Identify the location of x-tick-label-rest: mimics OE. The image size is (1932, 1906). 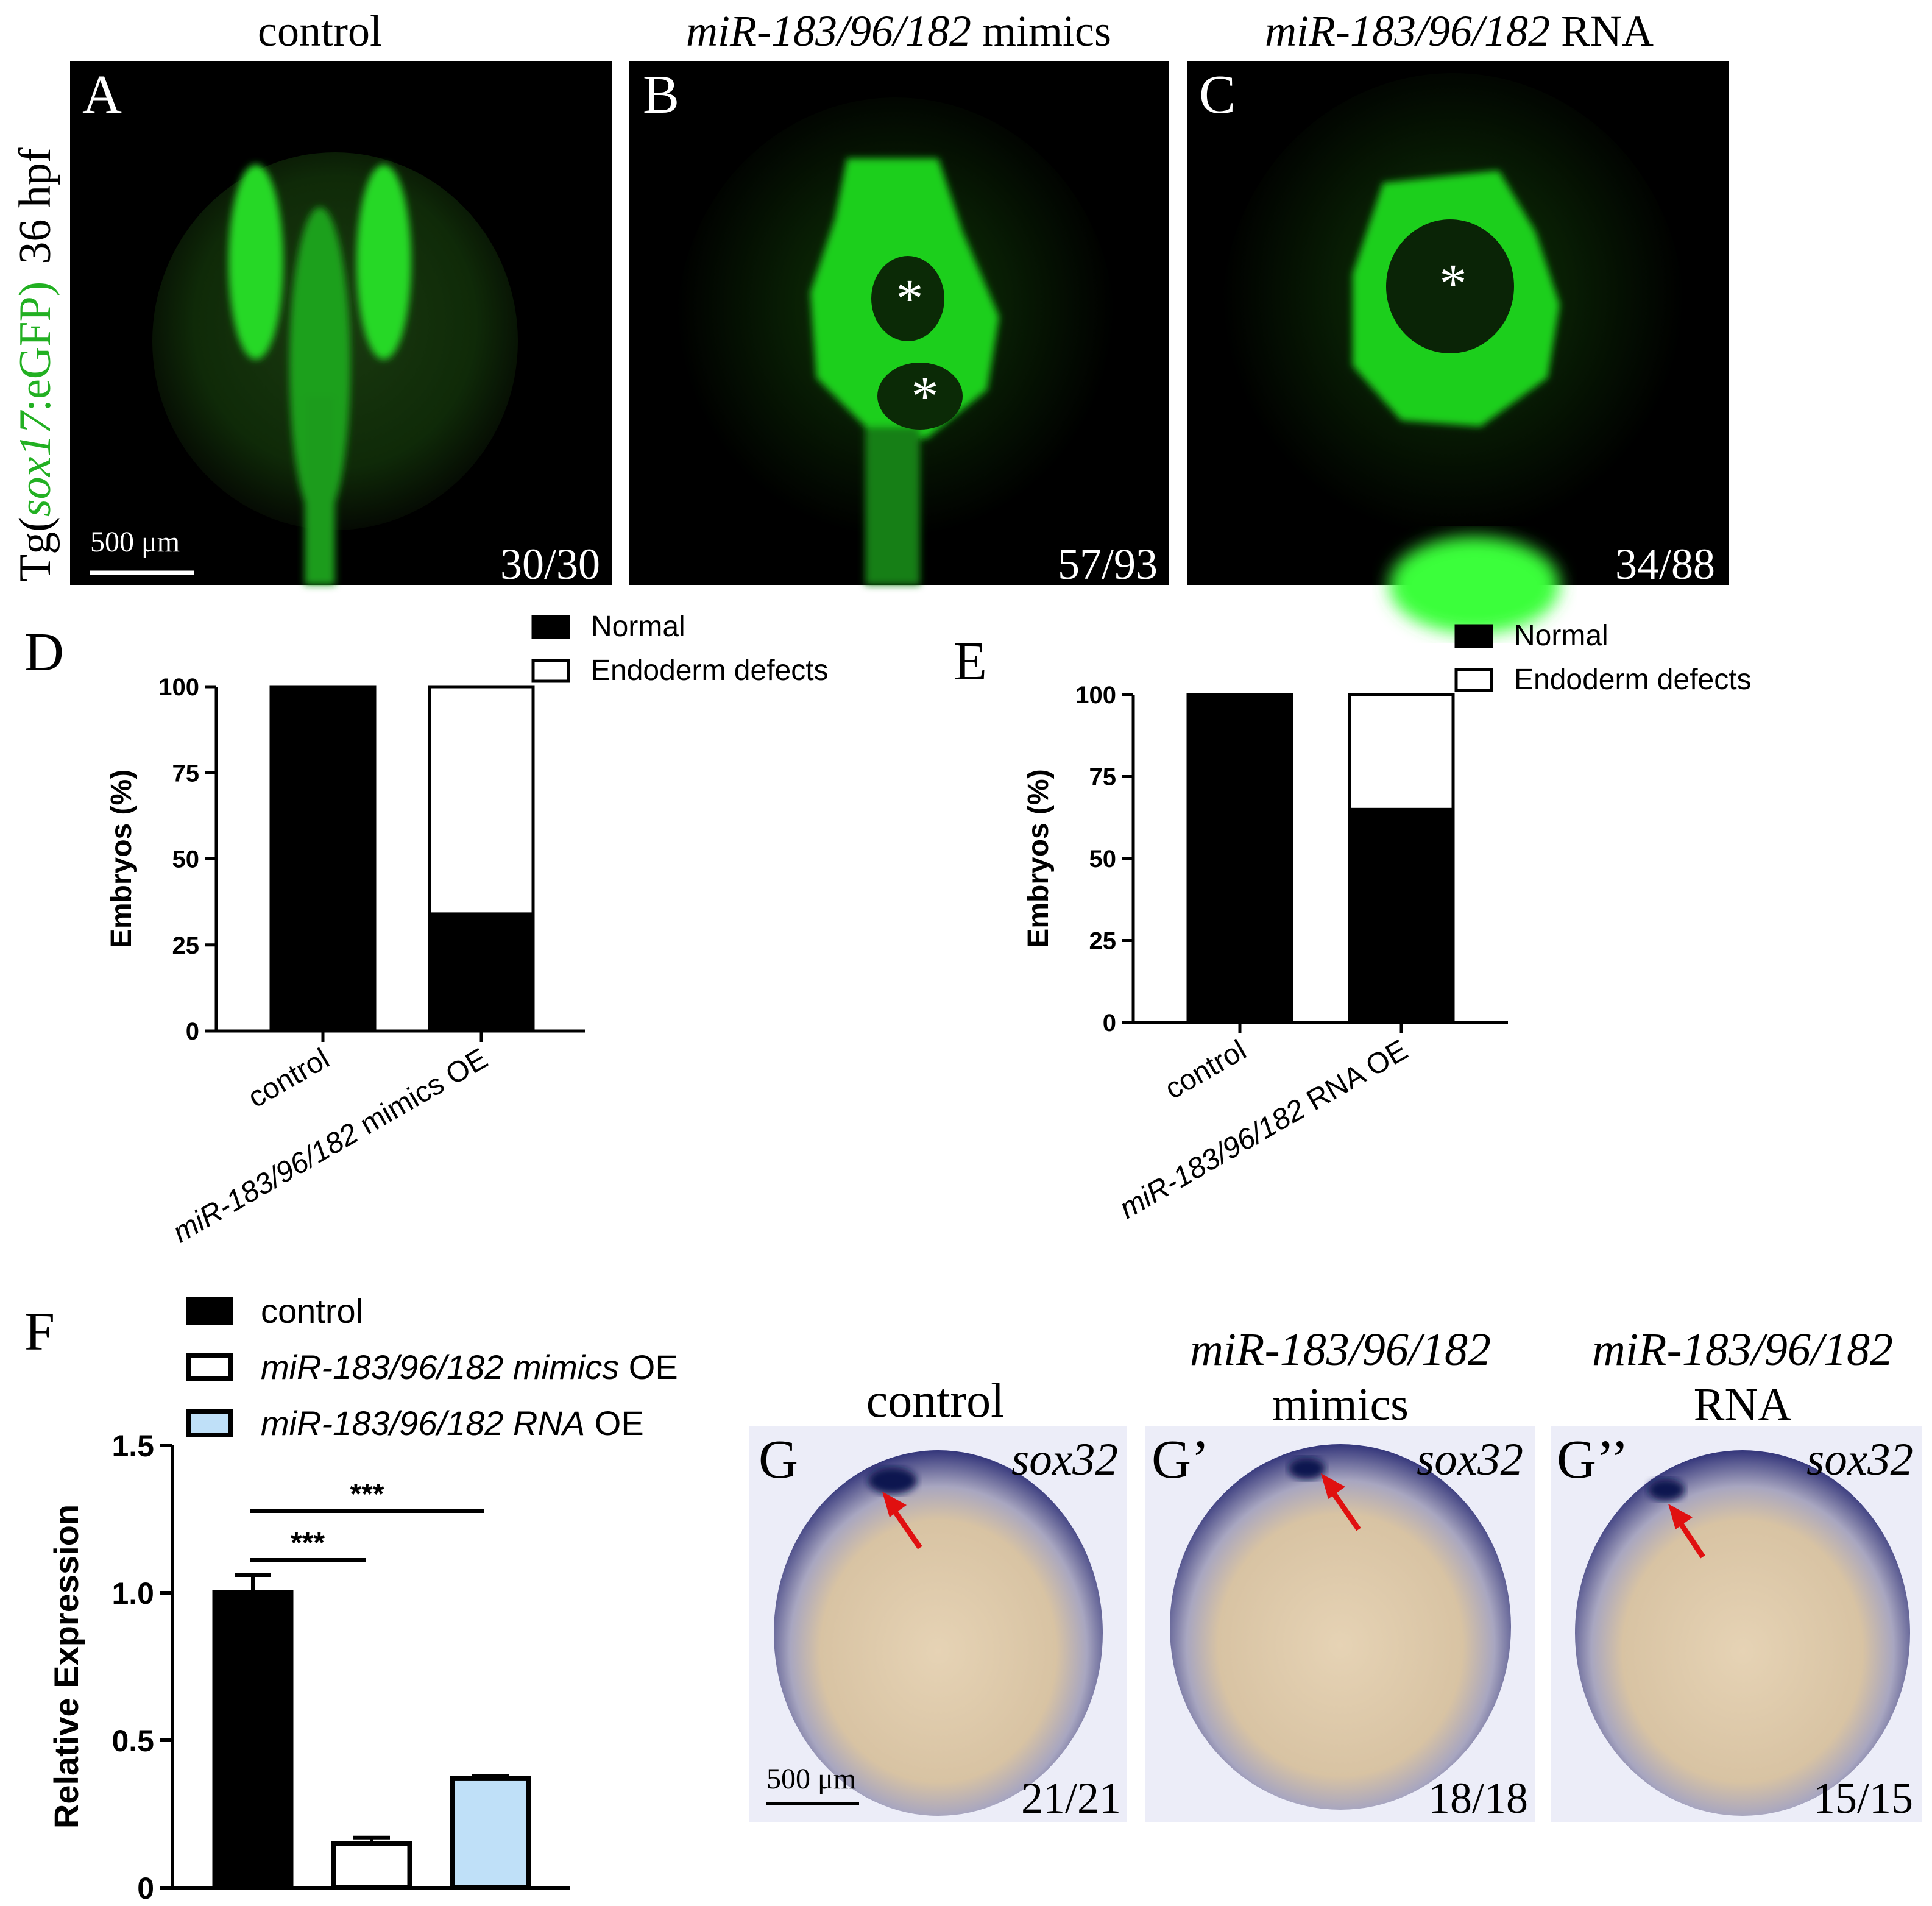
(421, 1094).